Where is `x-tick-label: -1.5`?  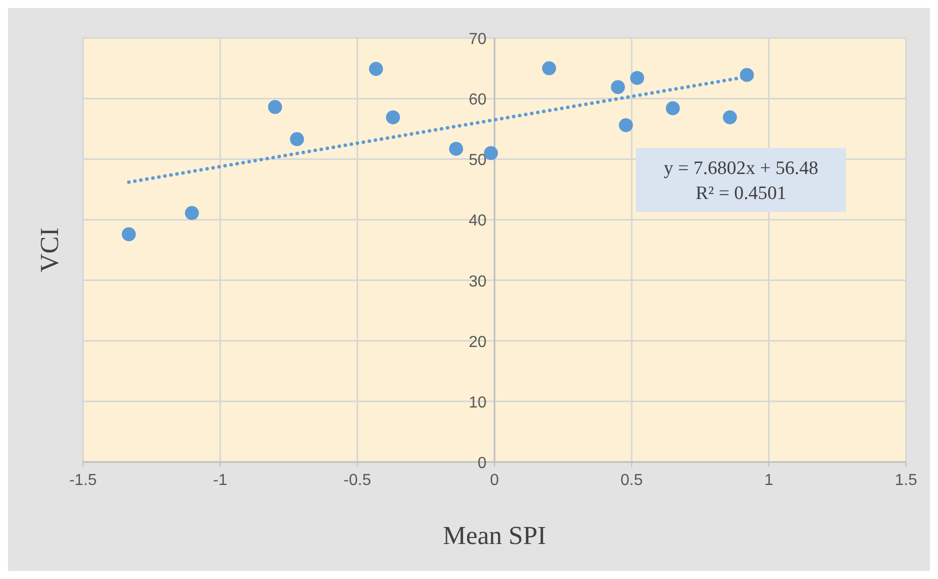 x-tick-label: -1.5 is located at coordinates (83, 480).